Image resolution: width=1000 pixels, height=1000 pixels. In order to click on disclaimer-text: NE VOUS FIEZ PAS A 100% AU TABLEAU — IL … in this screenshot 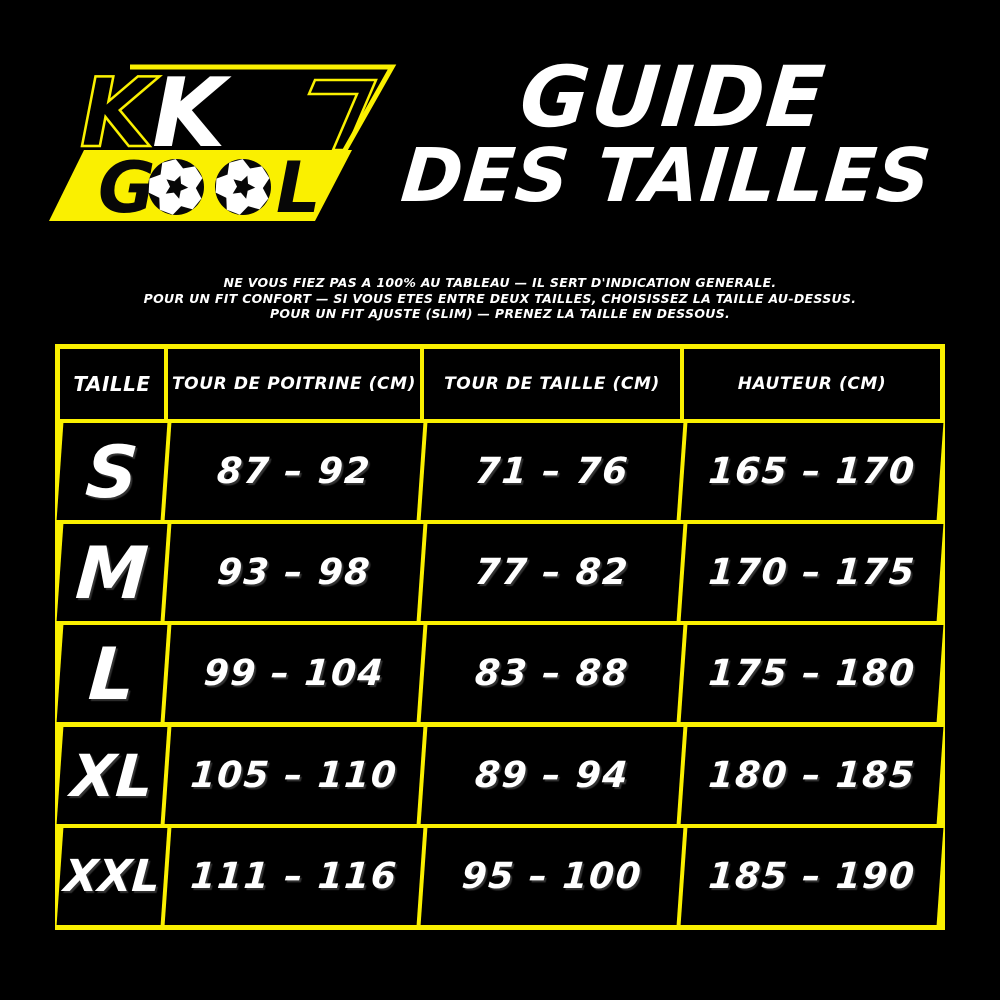, I will do `click(500, 298)`.